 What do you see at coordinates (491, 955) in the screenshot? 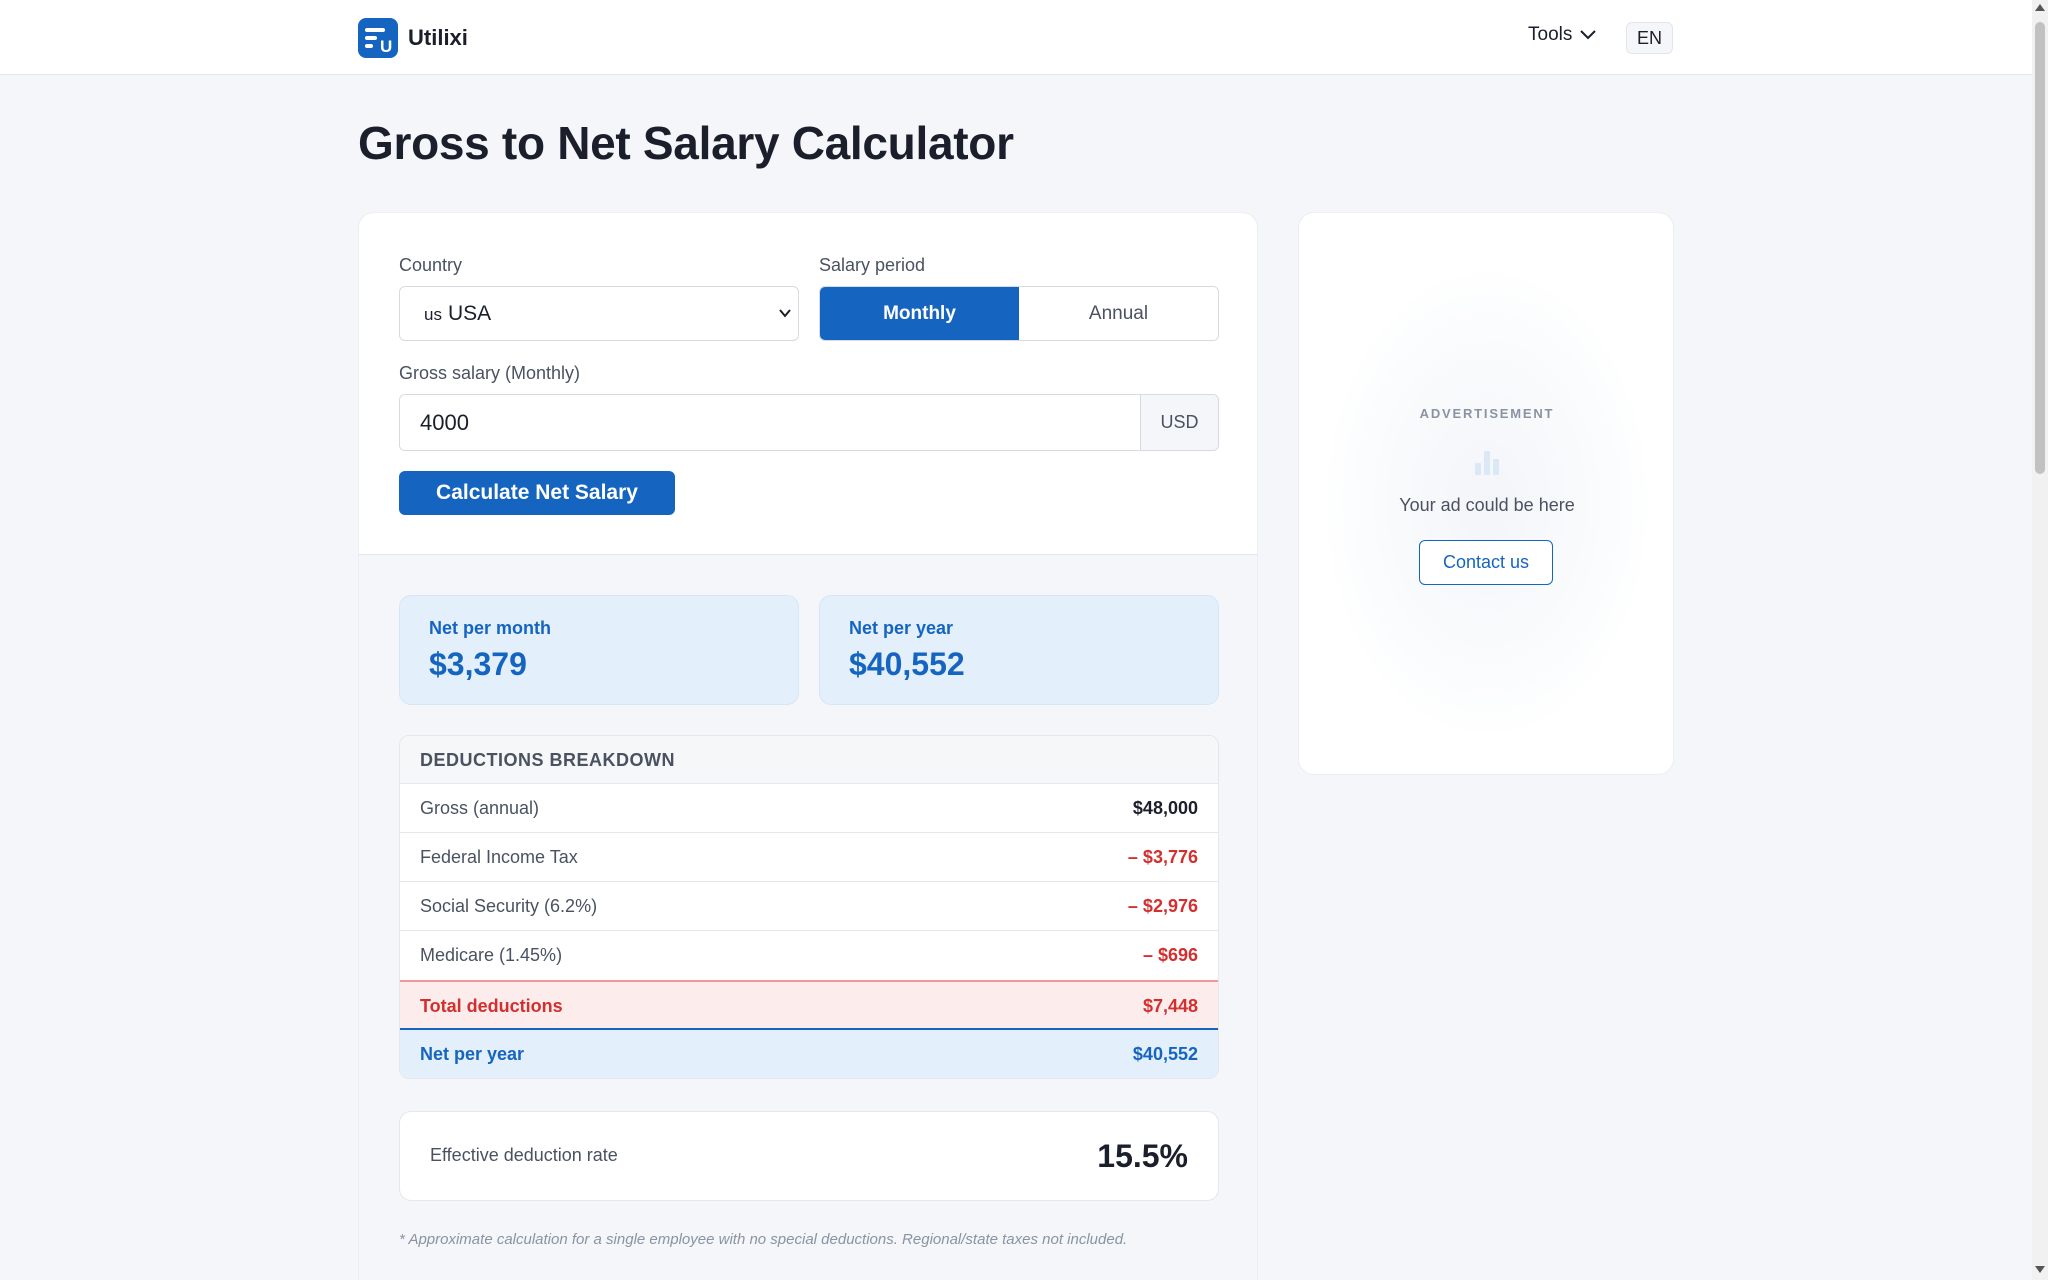
I see `row-label: Medicare (1.45%)` at bounding box center [491, 955].